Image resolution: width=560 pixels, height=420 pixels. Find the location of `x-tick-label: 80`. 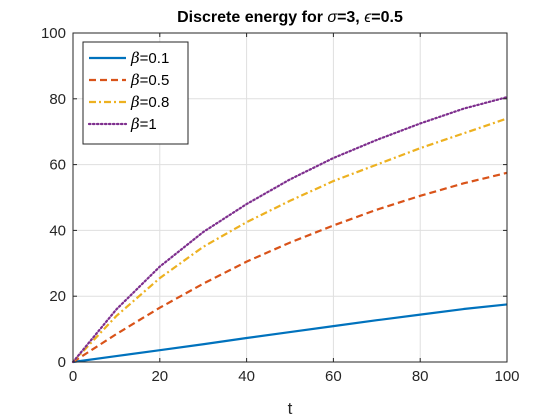

x-tick-label: 80 is located at coordinates (420, 376).